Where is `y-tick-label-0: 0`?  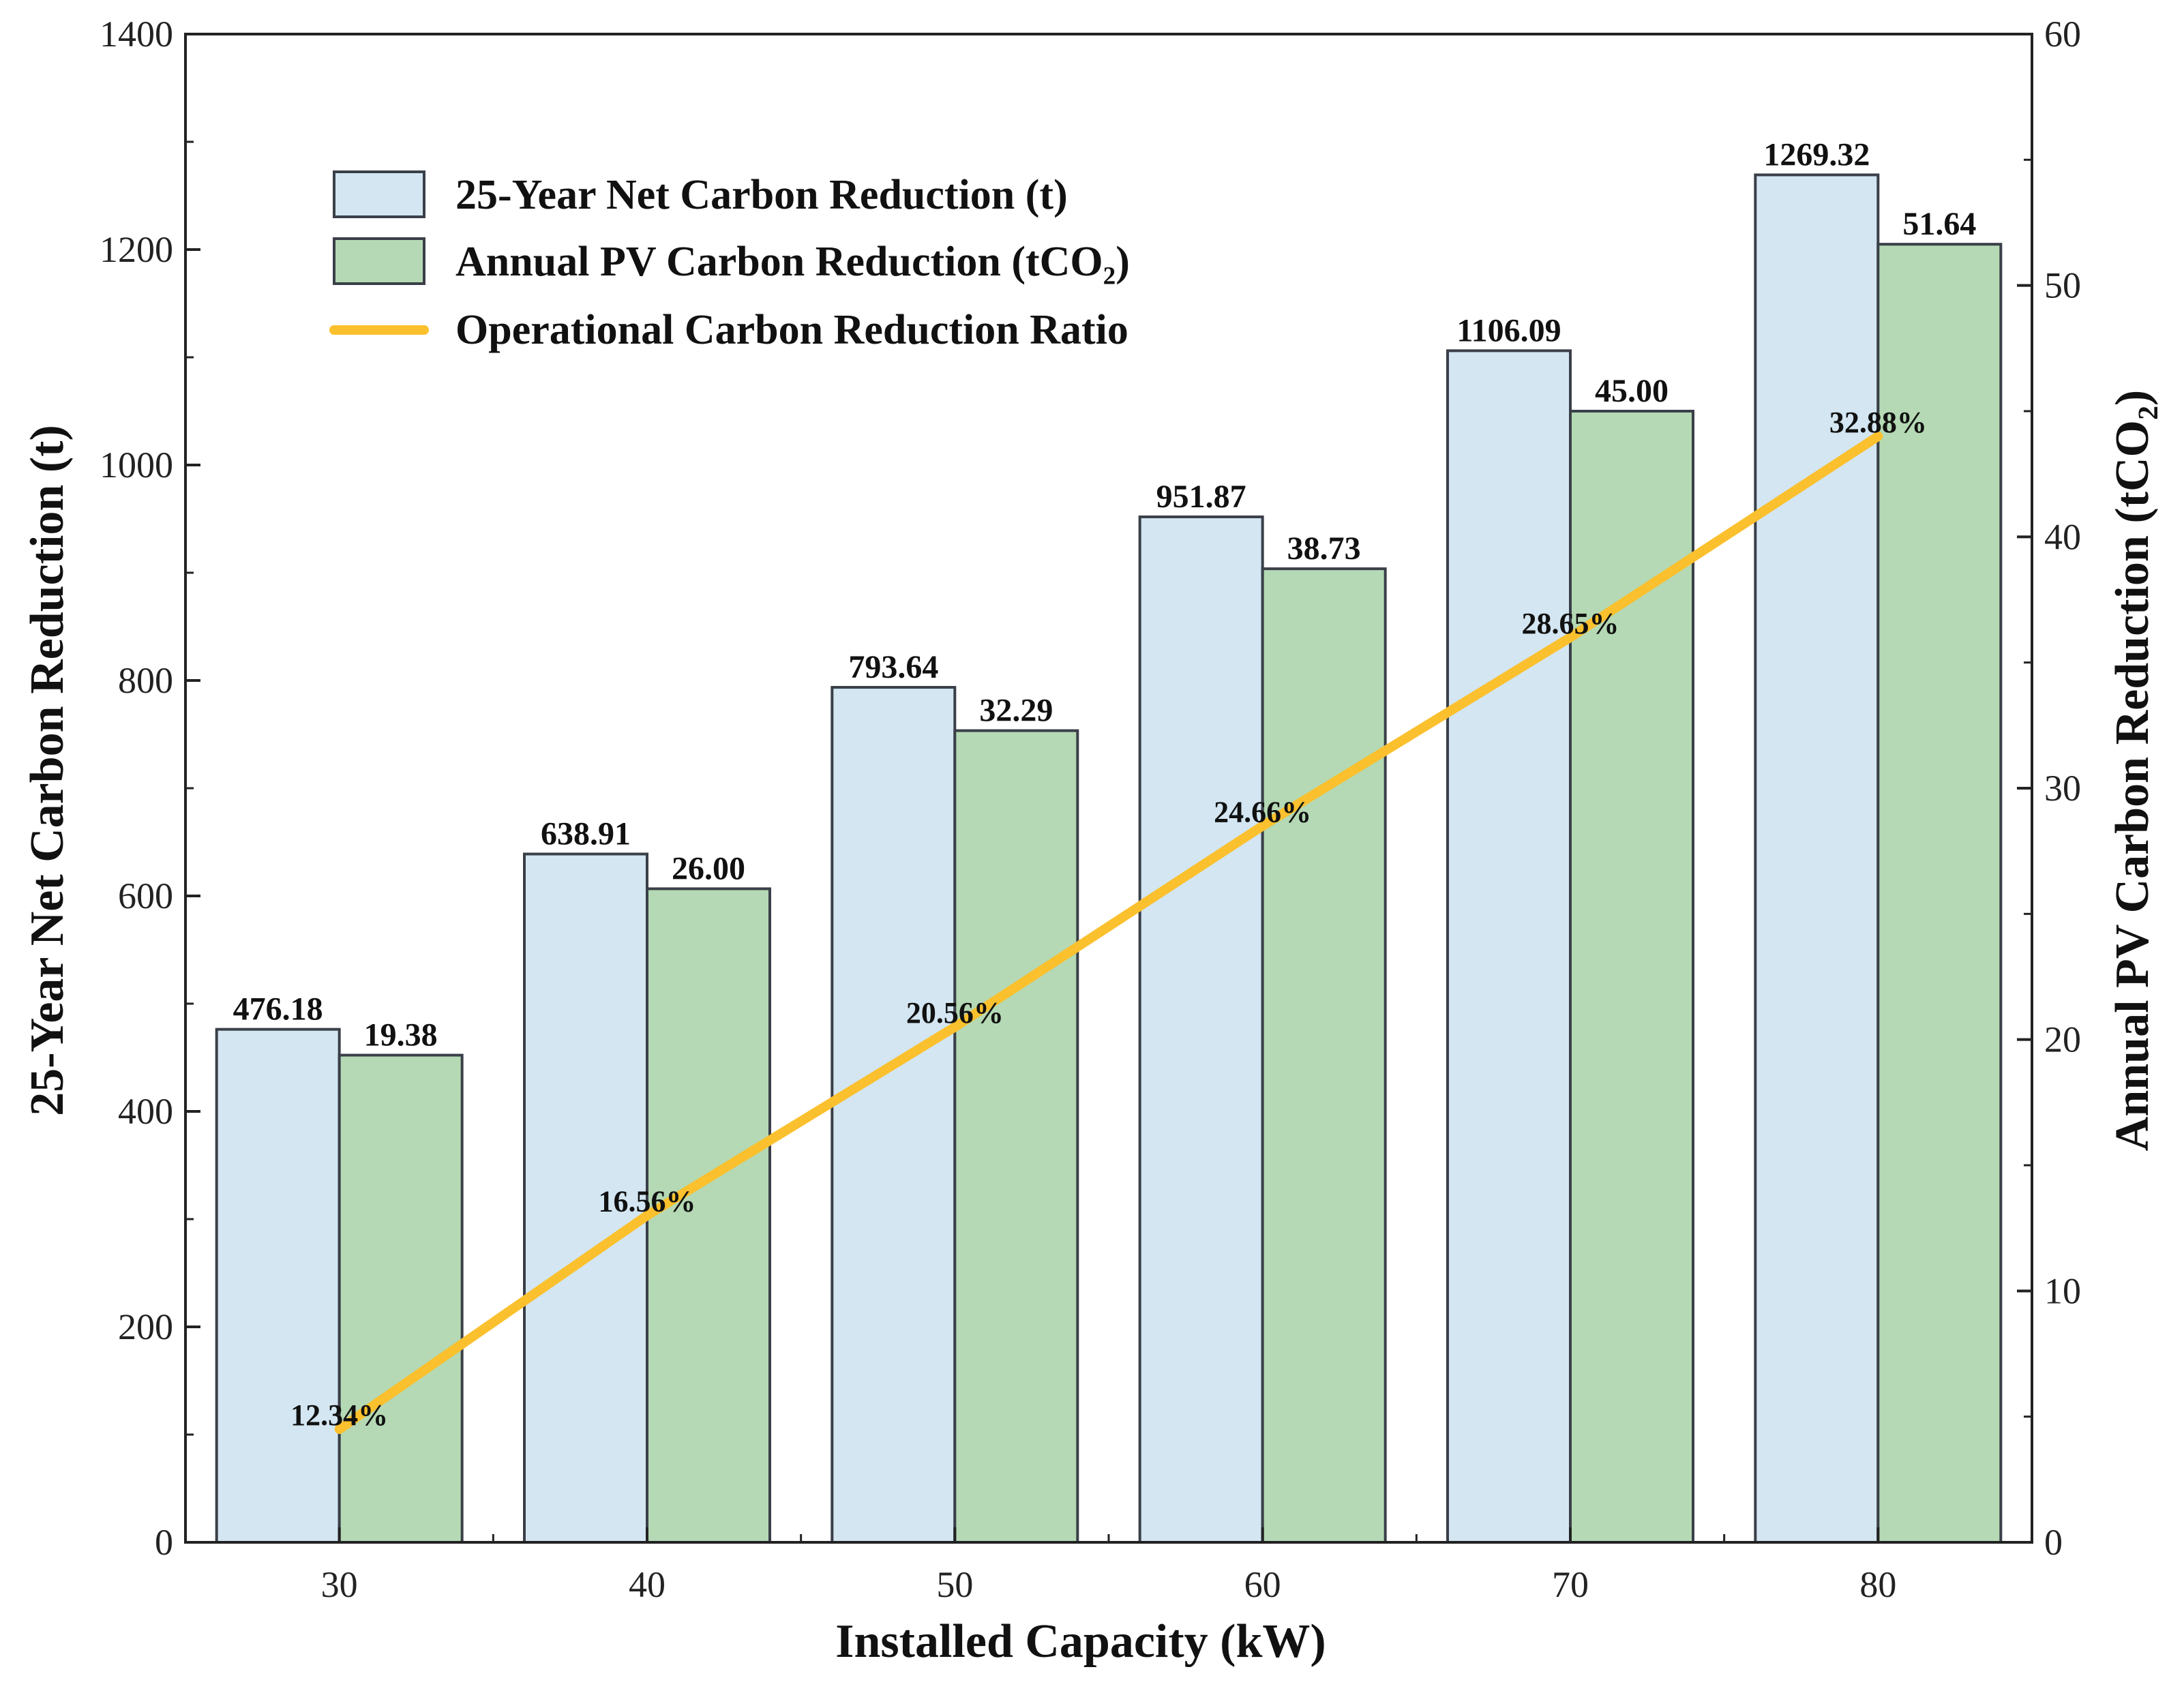
y-tick-label-0: 0 is located at coordinates (164, 1542).